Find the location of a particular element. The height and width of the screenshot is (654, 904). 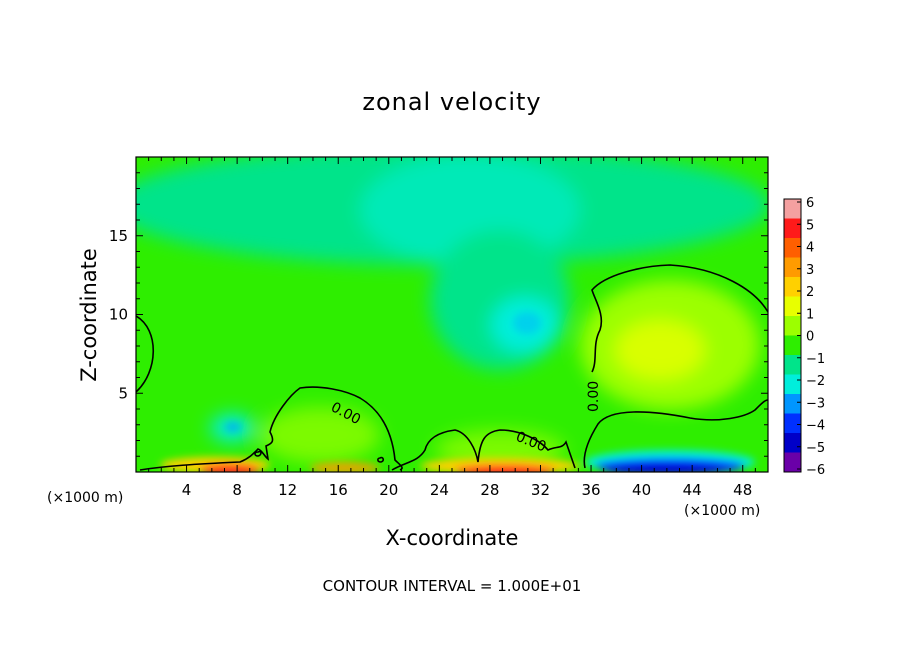

colorbar-label: 0 is located at coordinates (810, 337).